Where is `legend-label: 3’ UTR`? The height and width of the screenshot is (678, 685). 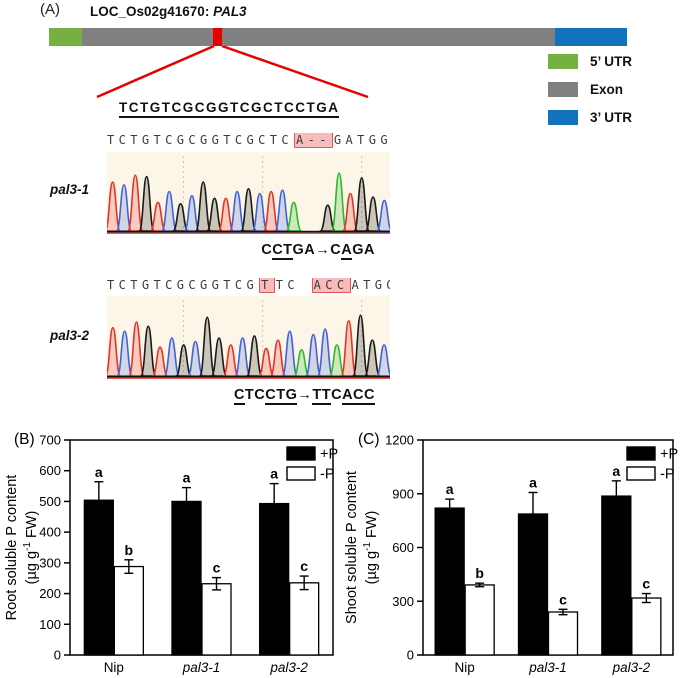
legend-label: 3’ UTR is located at coordinates (611, 117).